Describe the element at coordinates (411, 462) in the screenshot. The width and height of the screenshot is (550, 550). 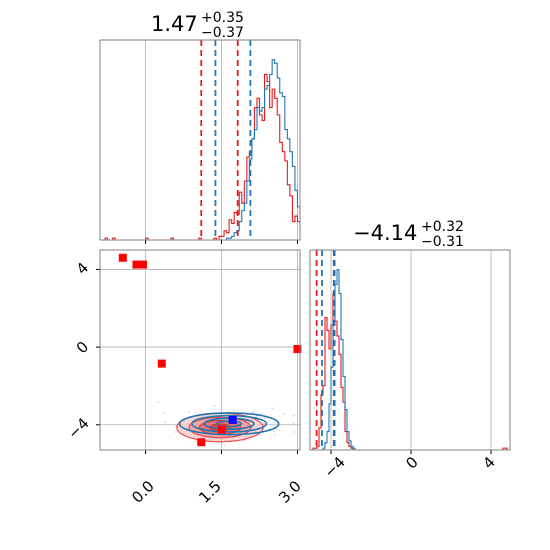
I see `x-tick-label: 0` at that location.